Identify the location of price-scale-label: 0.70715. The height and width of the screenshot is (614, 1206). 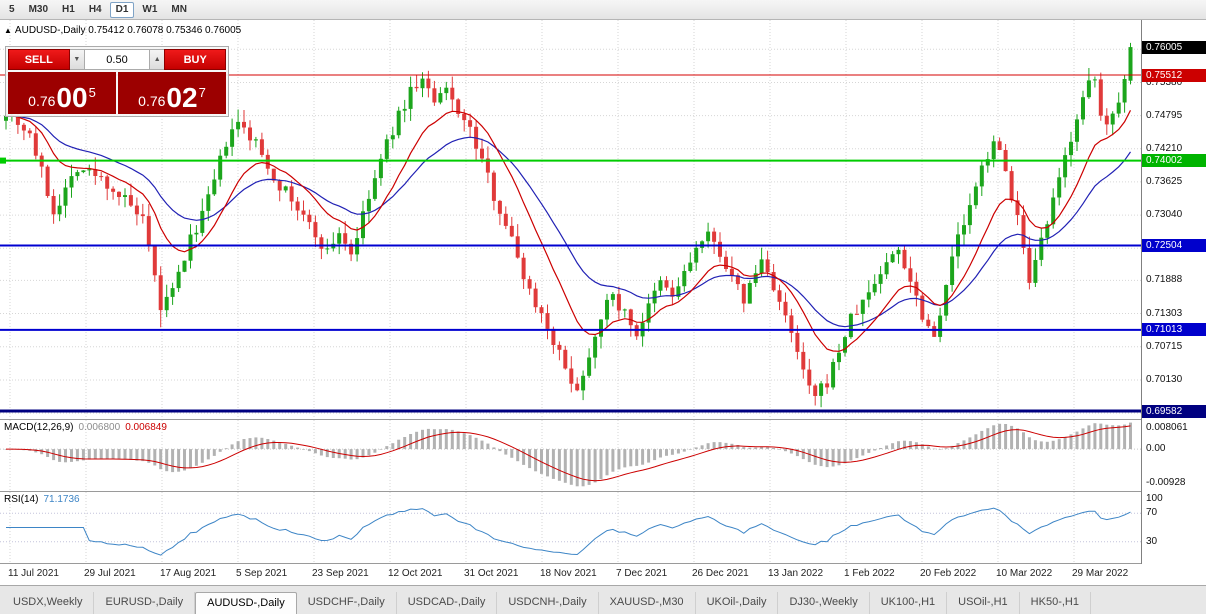
(1164, 346).